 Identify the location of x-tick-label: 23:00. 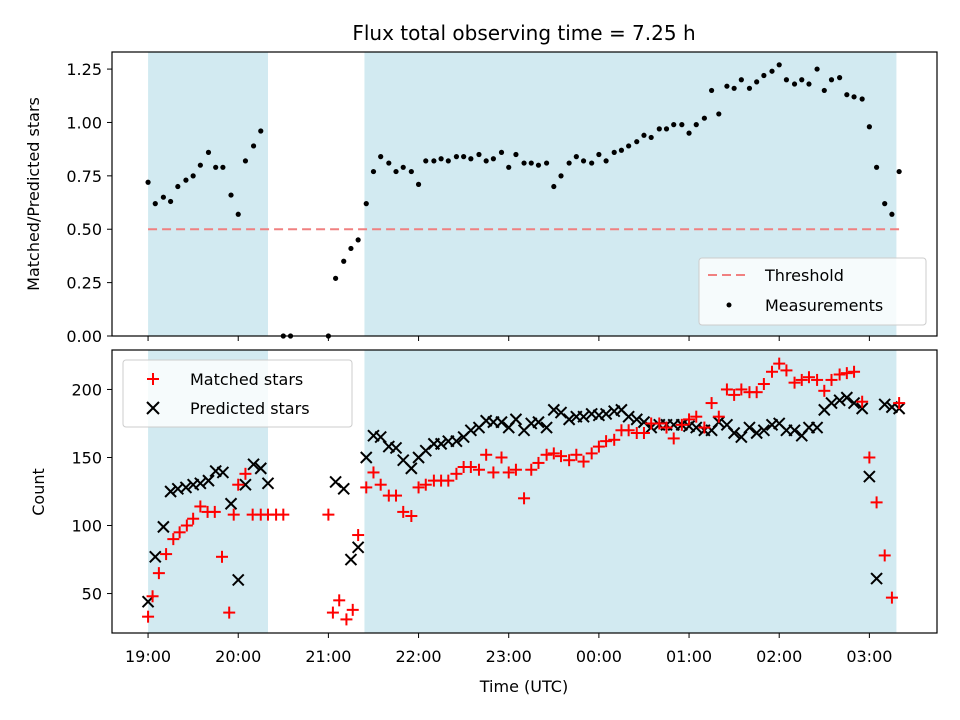
(509, 656).